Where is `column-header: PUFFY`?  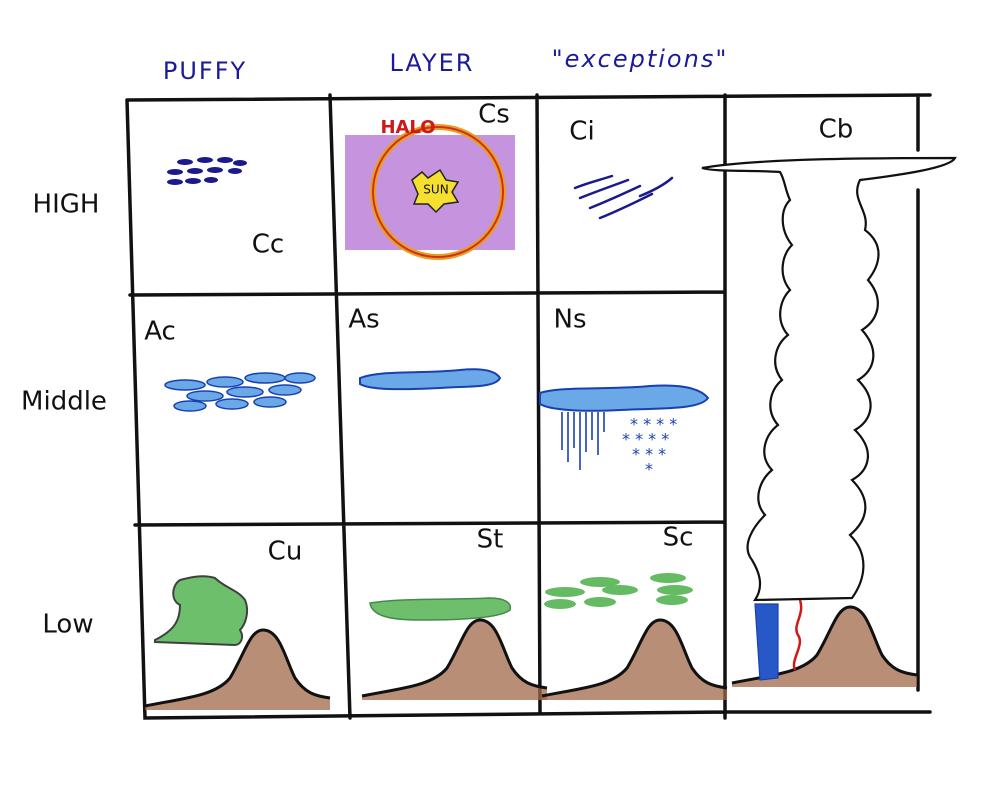
column-header: PUFFY is located at coordinates (205, 71).